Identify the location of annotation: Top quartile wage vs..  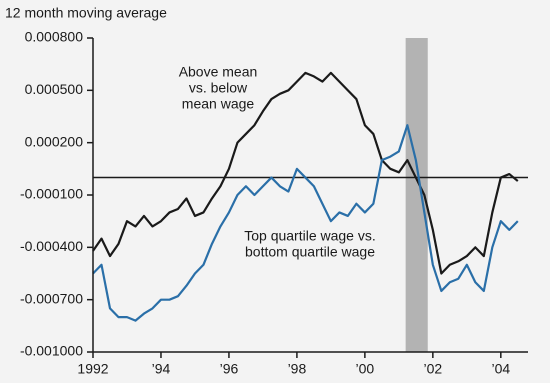
(310, 236).